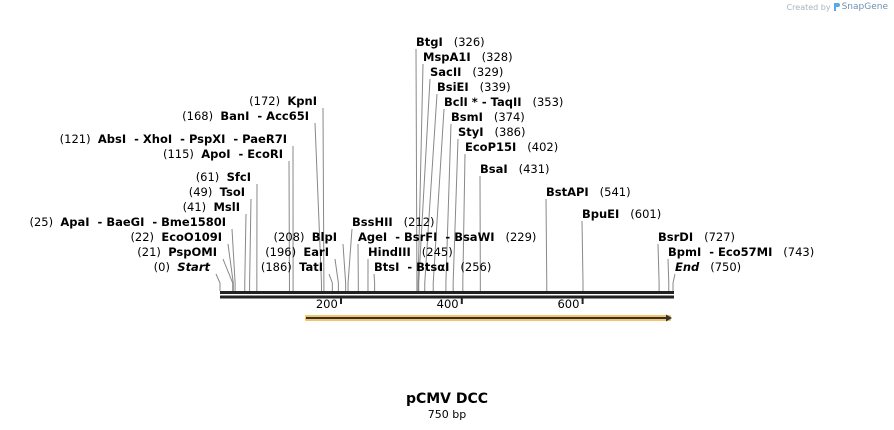 This screenshot has height=430, width=894. What do you see at coordinates (292, 267) in the screenshot?
I see `restriction-site-label: (186) TatI` at bounding box center [292, 267].